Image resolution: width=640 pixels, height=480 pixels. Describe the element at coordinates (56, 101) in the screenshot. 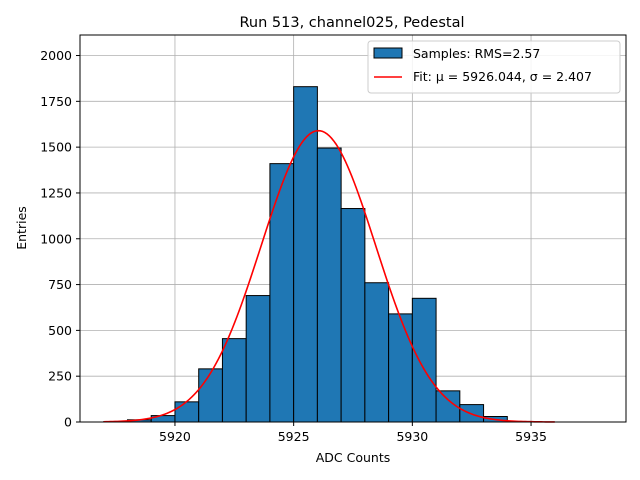

I see `y-tick-label: 1750` at that location.